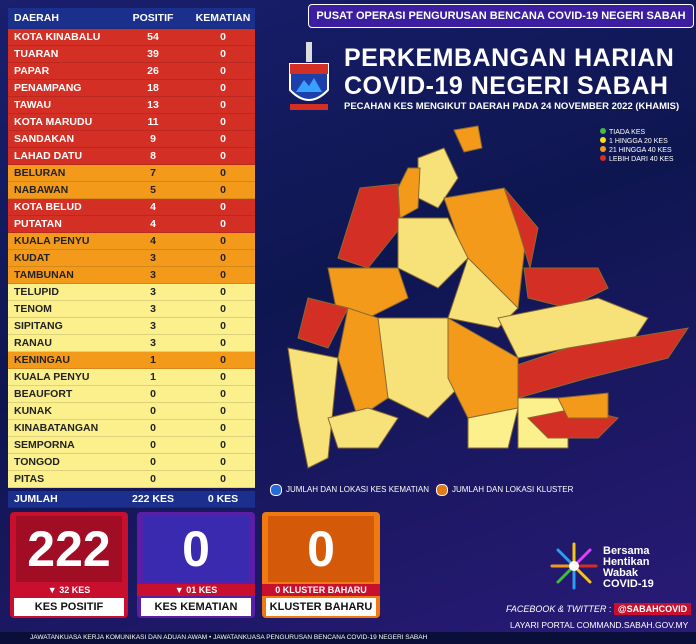 This screenshot has width=696, height=644. Describe the element at coordinates (153, 88) in the screenshot. I see `cell-number: 18` at that location.